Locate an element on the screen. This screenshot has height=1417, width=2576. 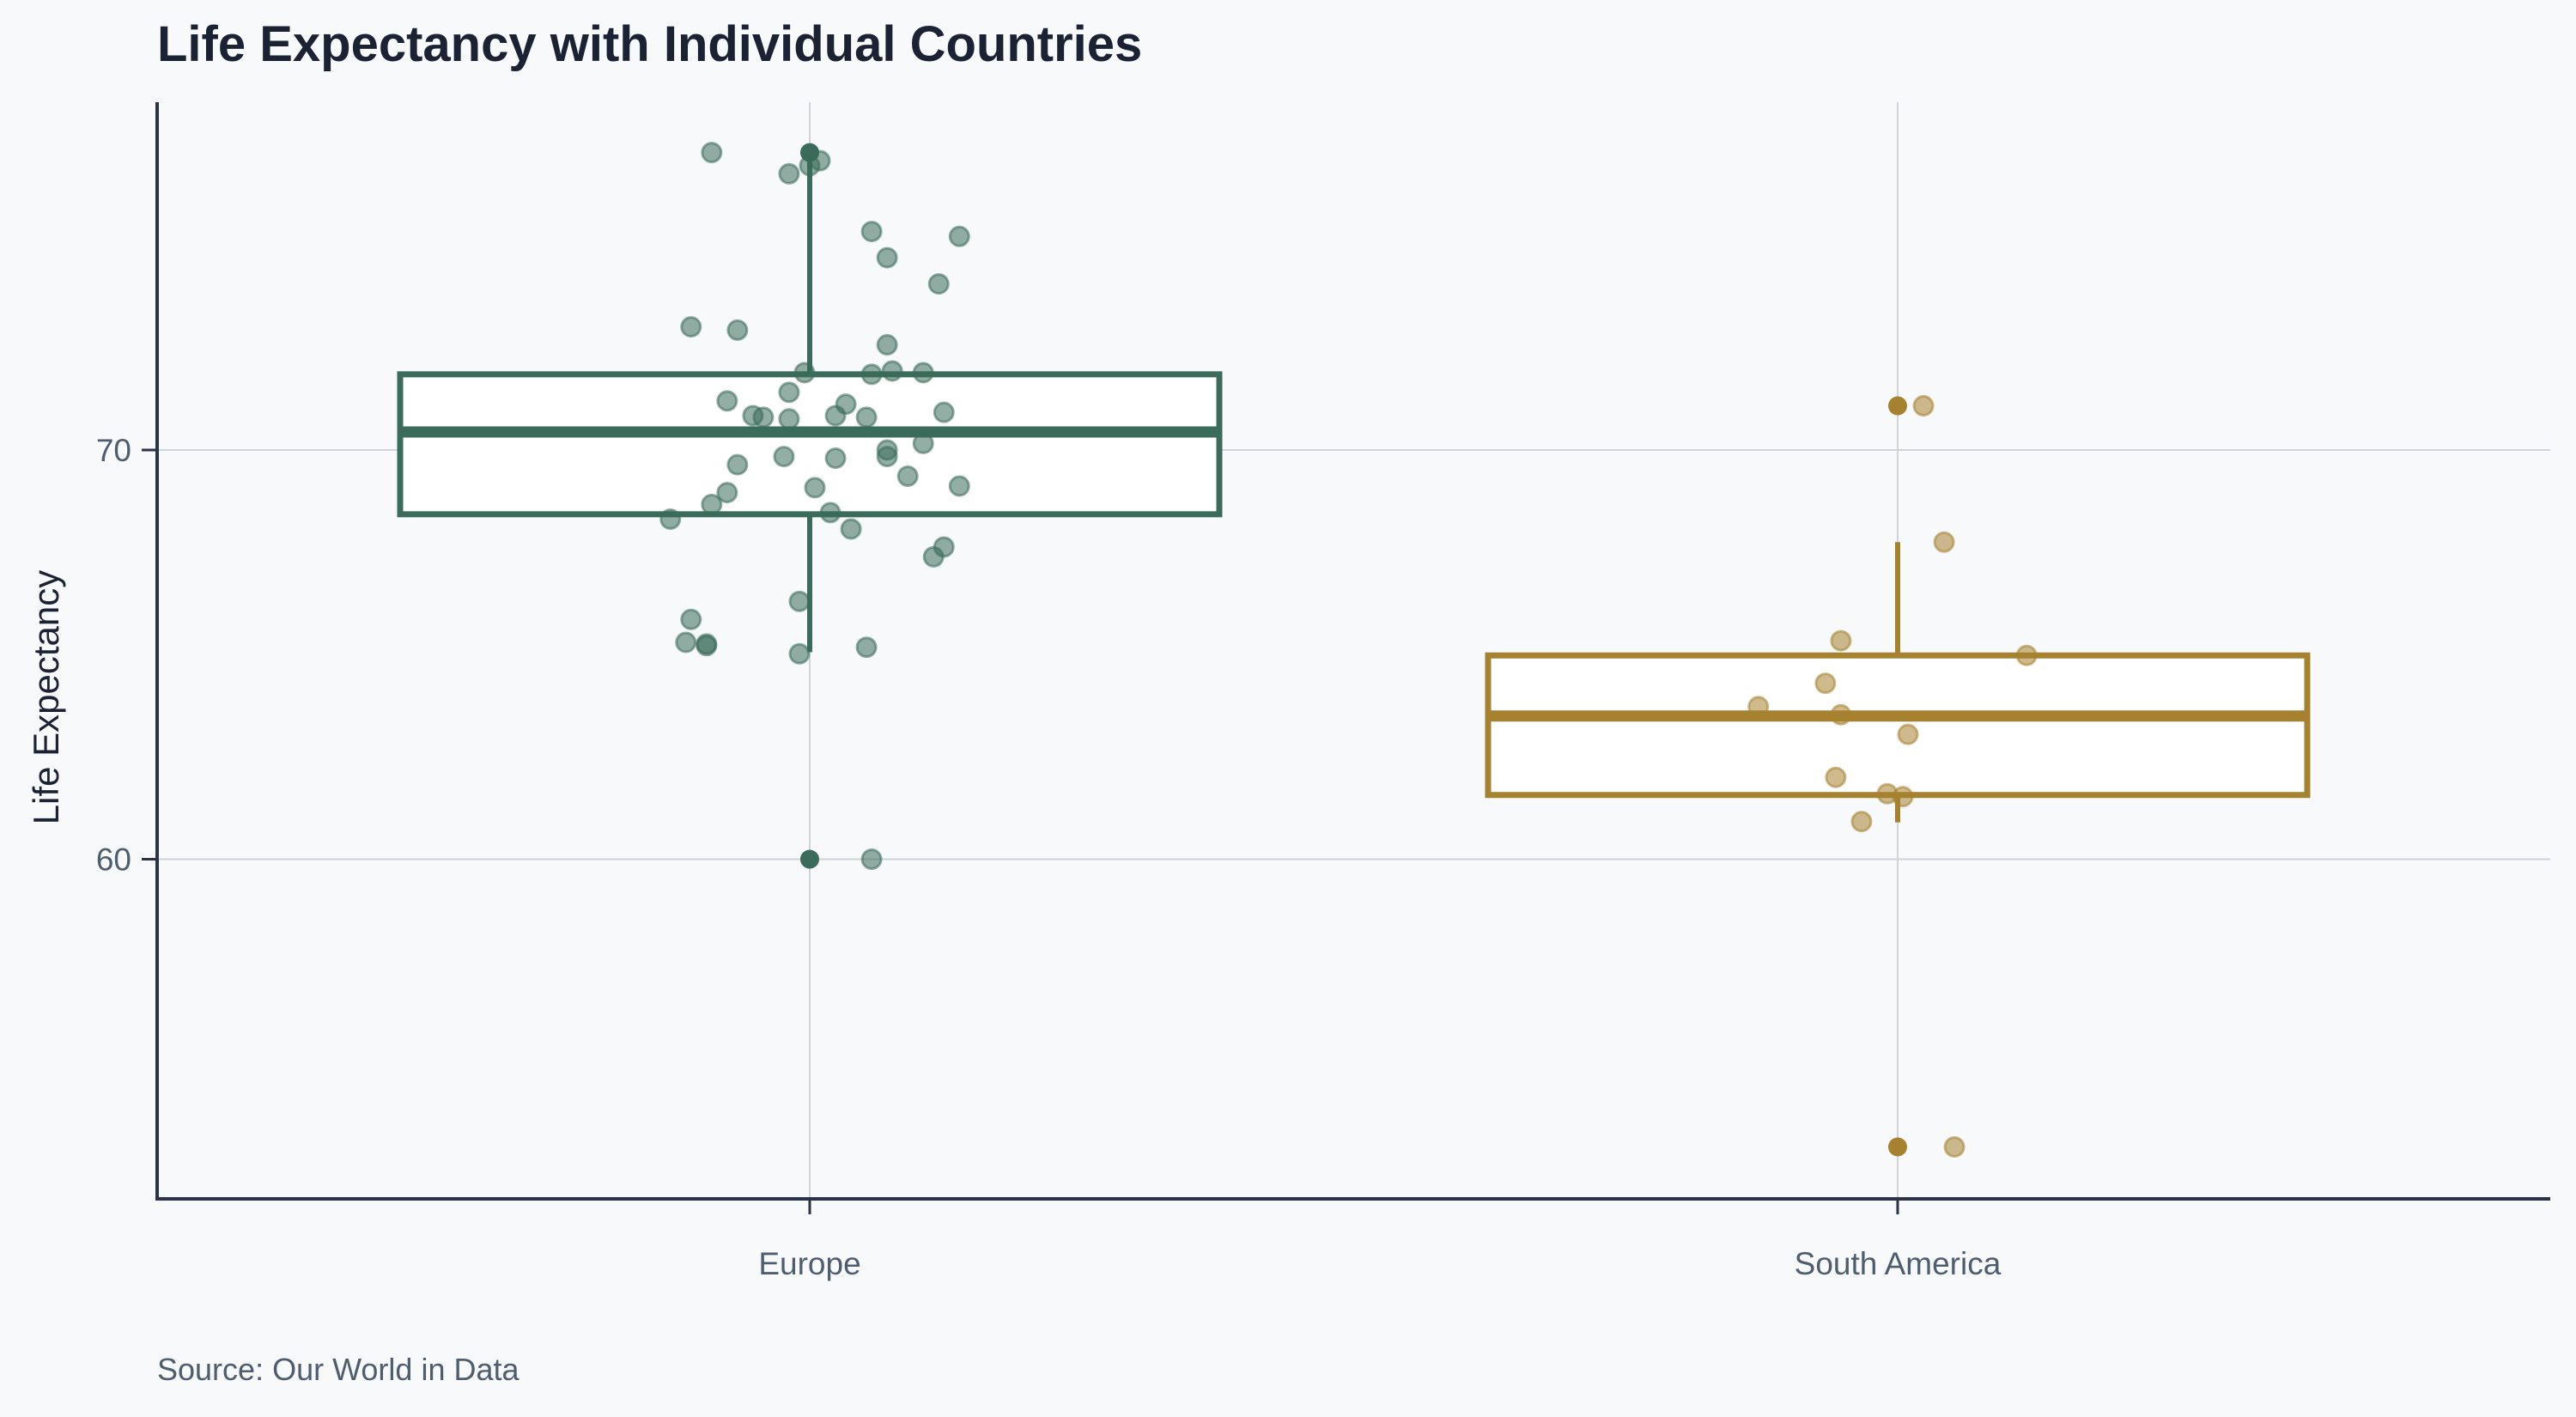
iqr-box is located at coordinates (1898, 725).